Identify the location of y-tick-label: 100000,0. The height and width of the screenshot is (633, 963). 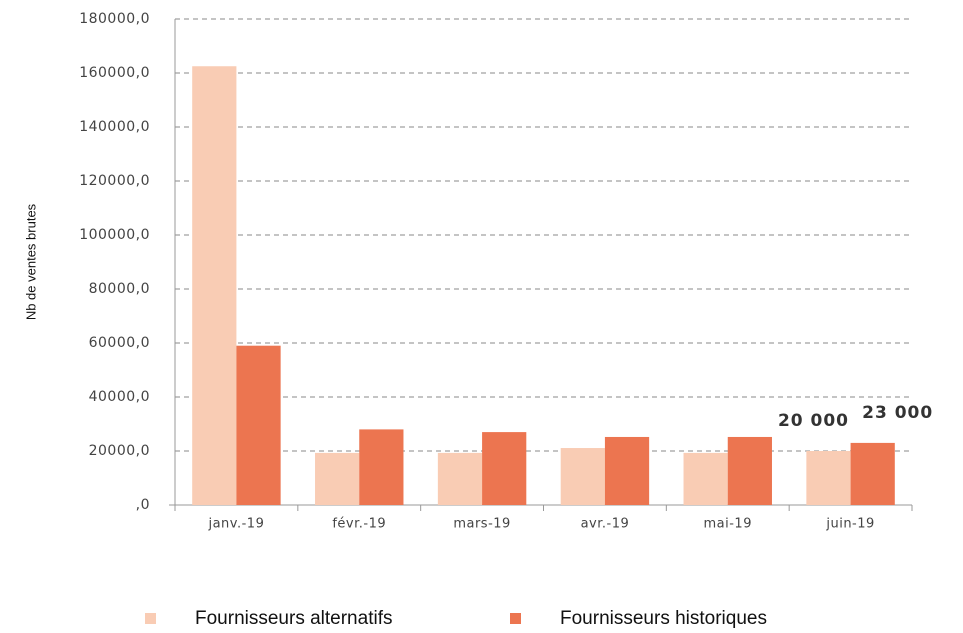
(114, 235).